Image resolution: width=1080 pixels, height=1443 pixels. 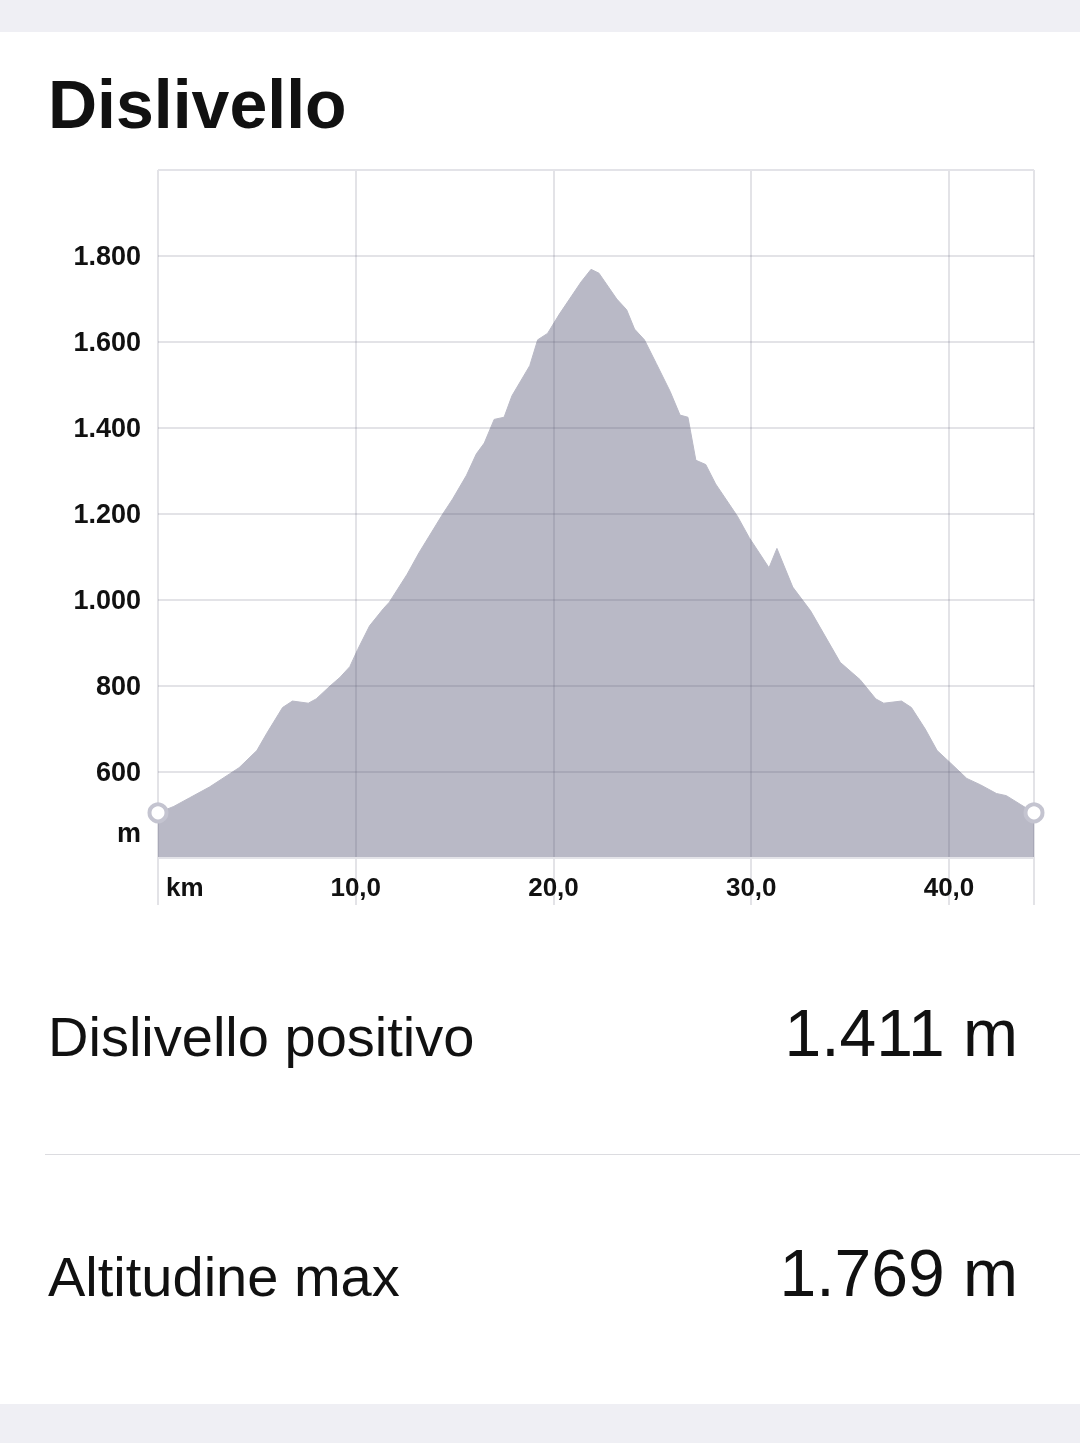 What do you see at coordinates (107, 342) in the screenshot?
I see `y-tick-label: 1.600` at bounding box center [107, 342].